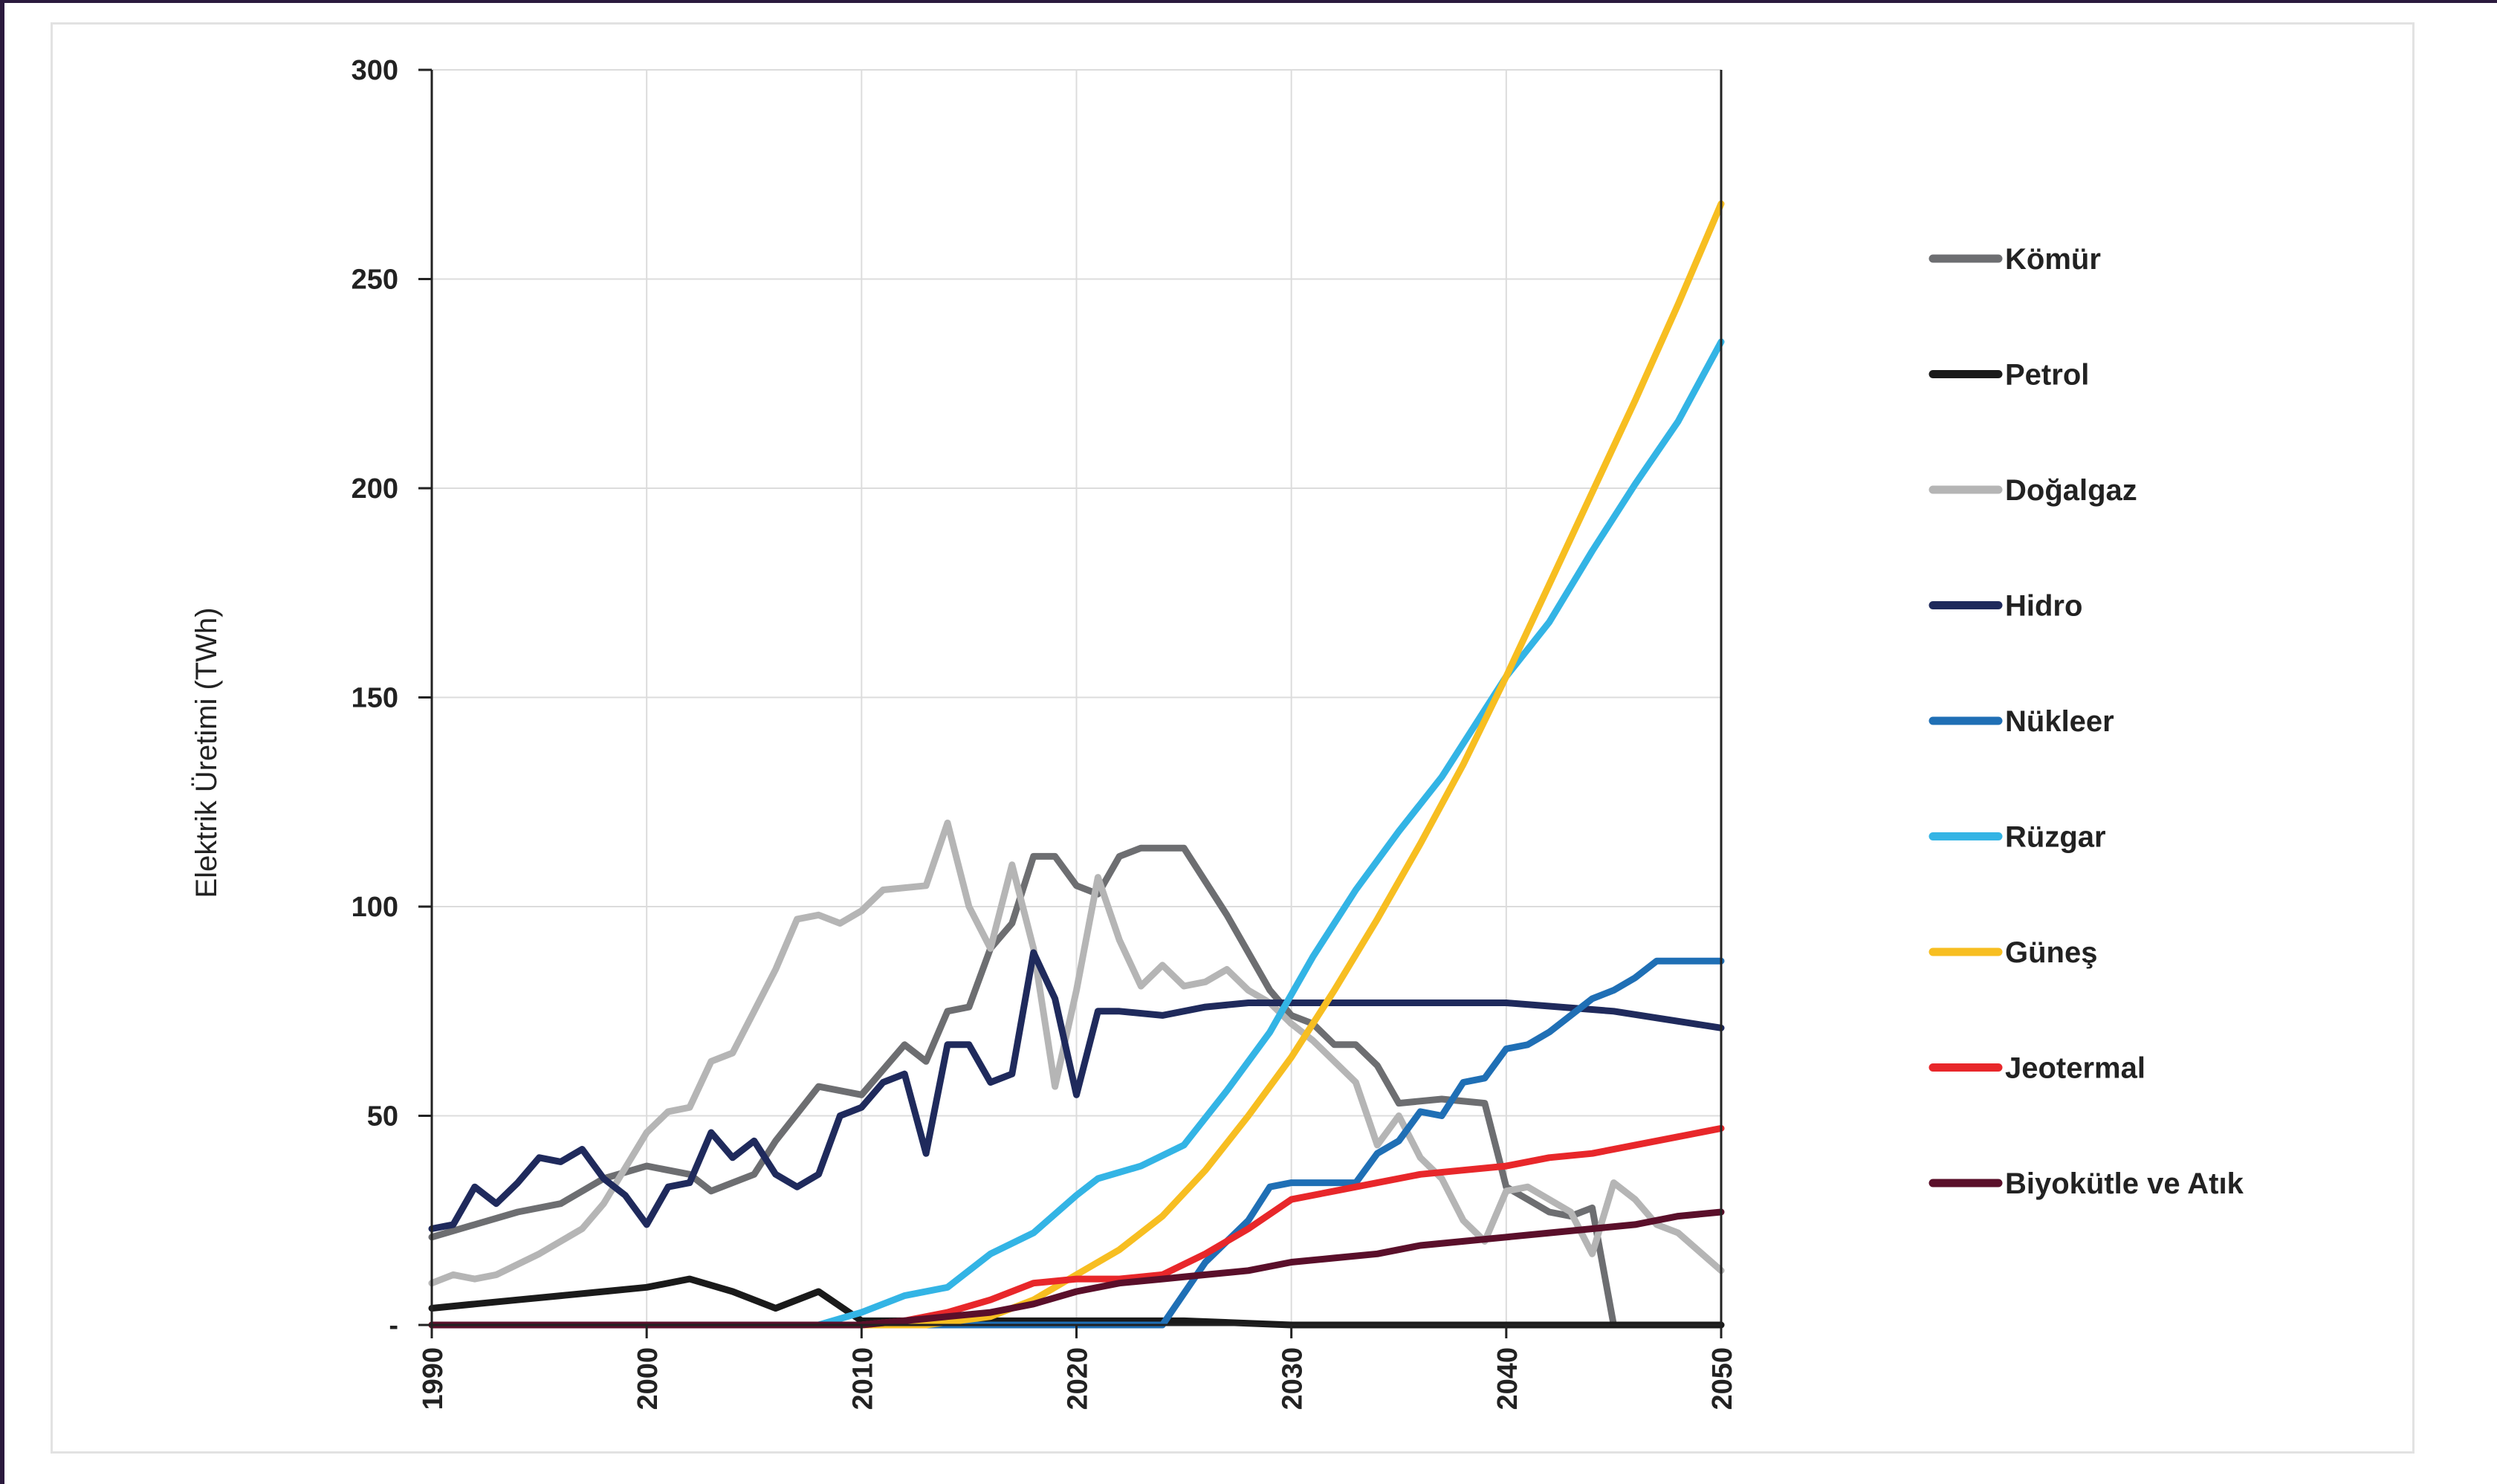 The width and height of the screenshot is (2497, 1484). Describe the element at coordinates (2059, 721) in the screenshot. I see `legend-label-4: Nükleer` at that location.